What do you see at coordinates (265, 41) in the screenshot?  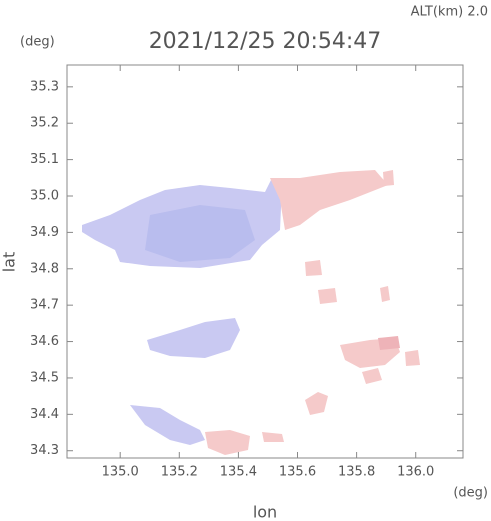 I see `chart-title: 2021/12/25 20:54:47` at bounding box center [265, 41].